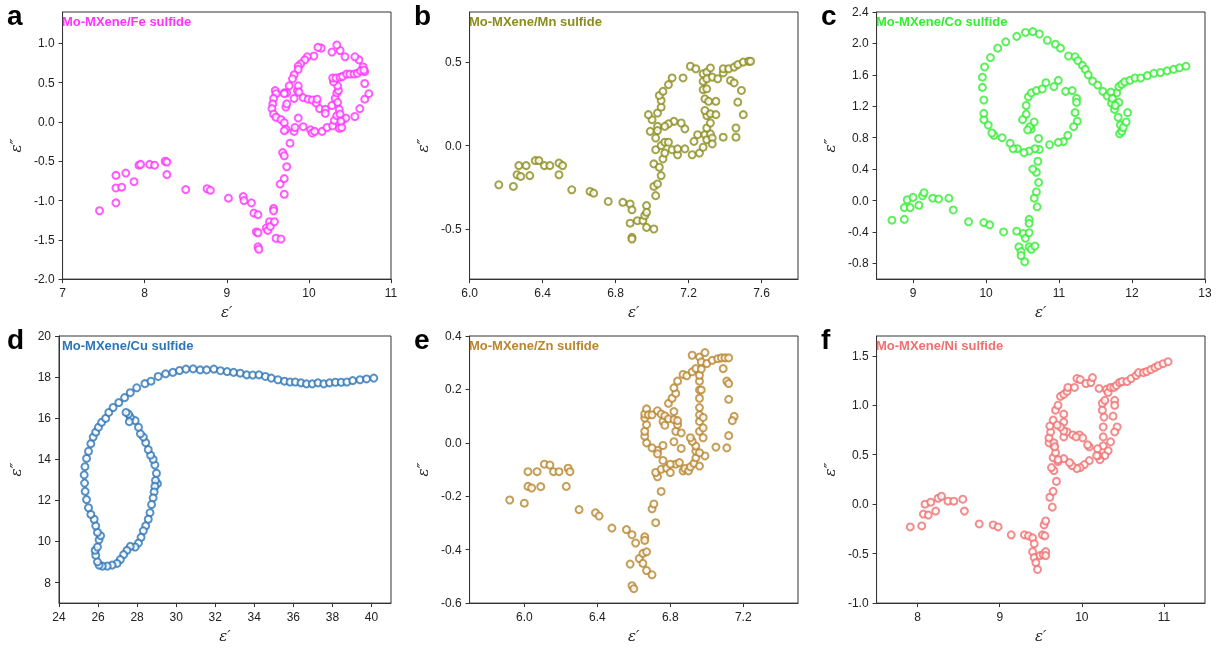 The height and width of the screenshot is (649, 1221). Describe the element at coordinates (1132, 293) in the screenshot. I see `x-tick-label: 12` at that location.